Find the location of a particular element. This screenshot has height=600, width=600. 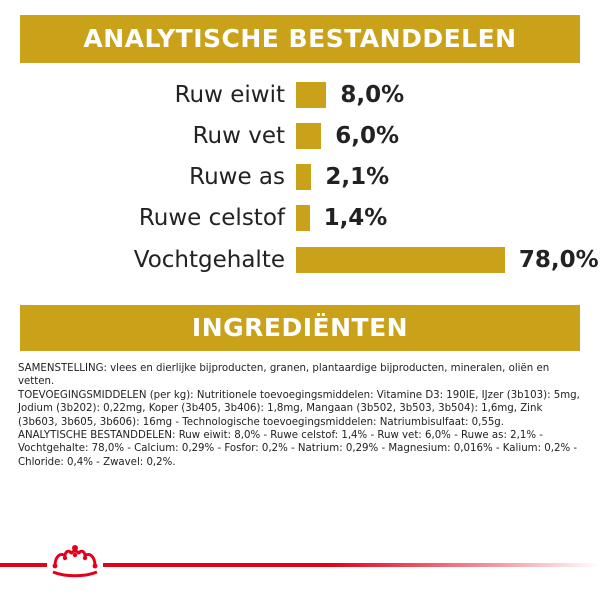

nutrient-row-protein: Ruw eiwit 8,0% is located at coordinates (300, 95).